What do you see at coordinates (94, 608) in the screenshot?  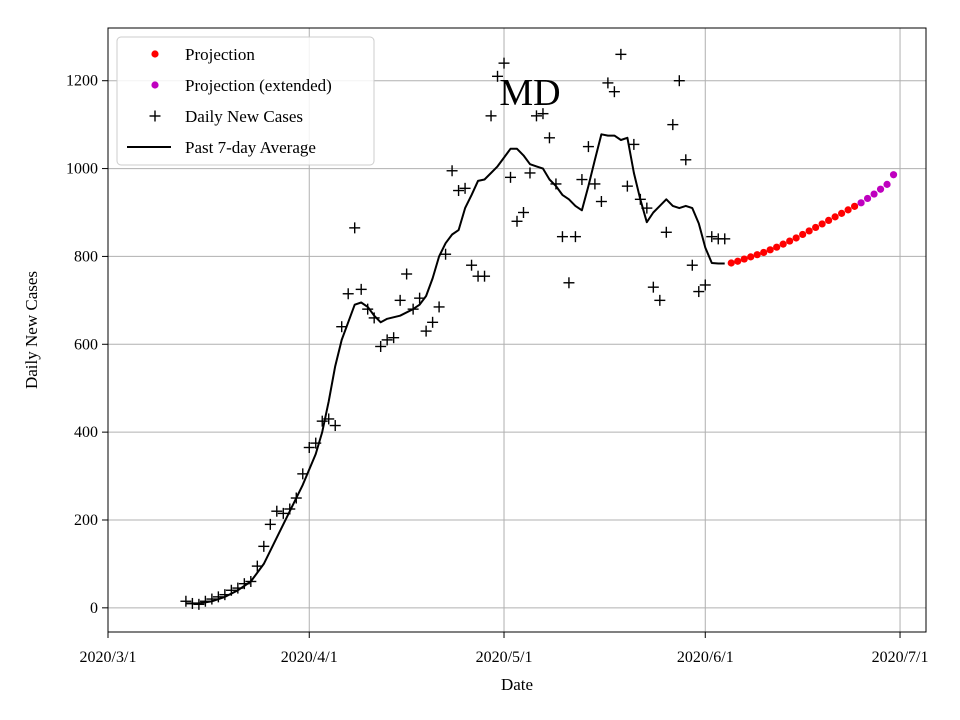 I see `y-tick-label: 0` at bounding box center [94, 608].